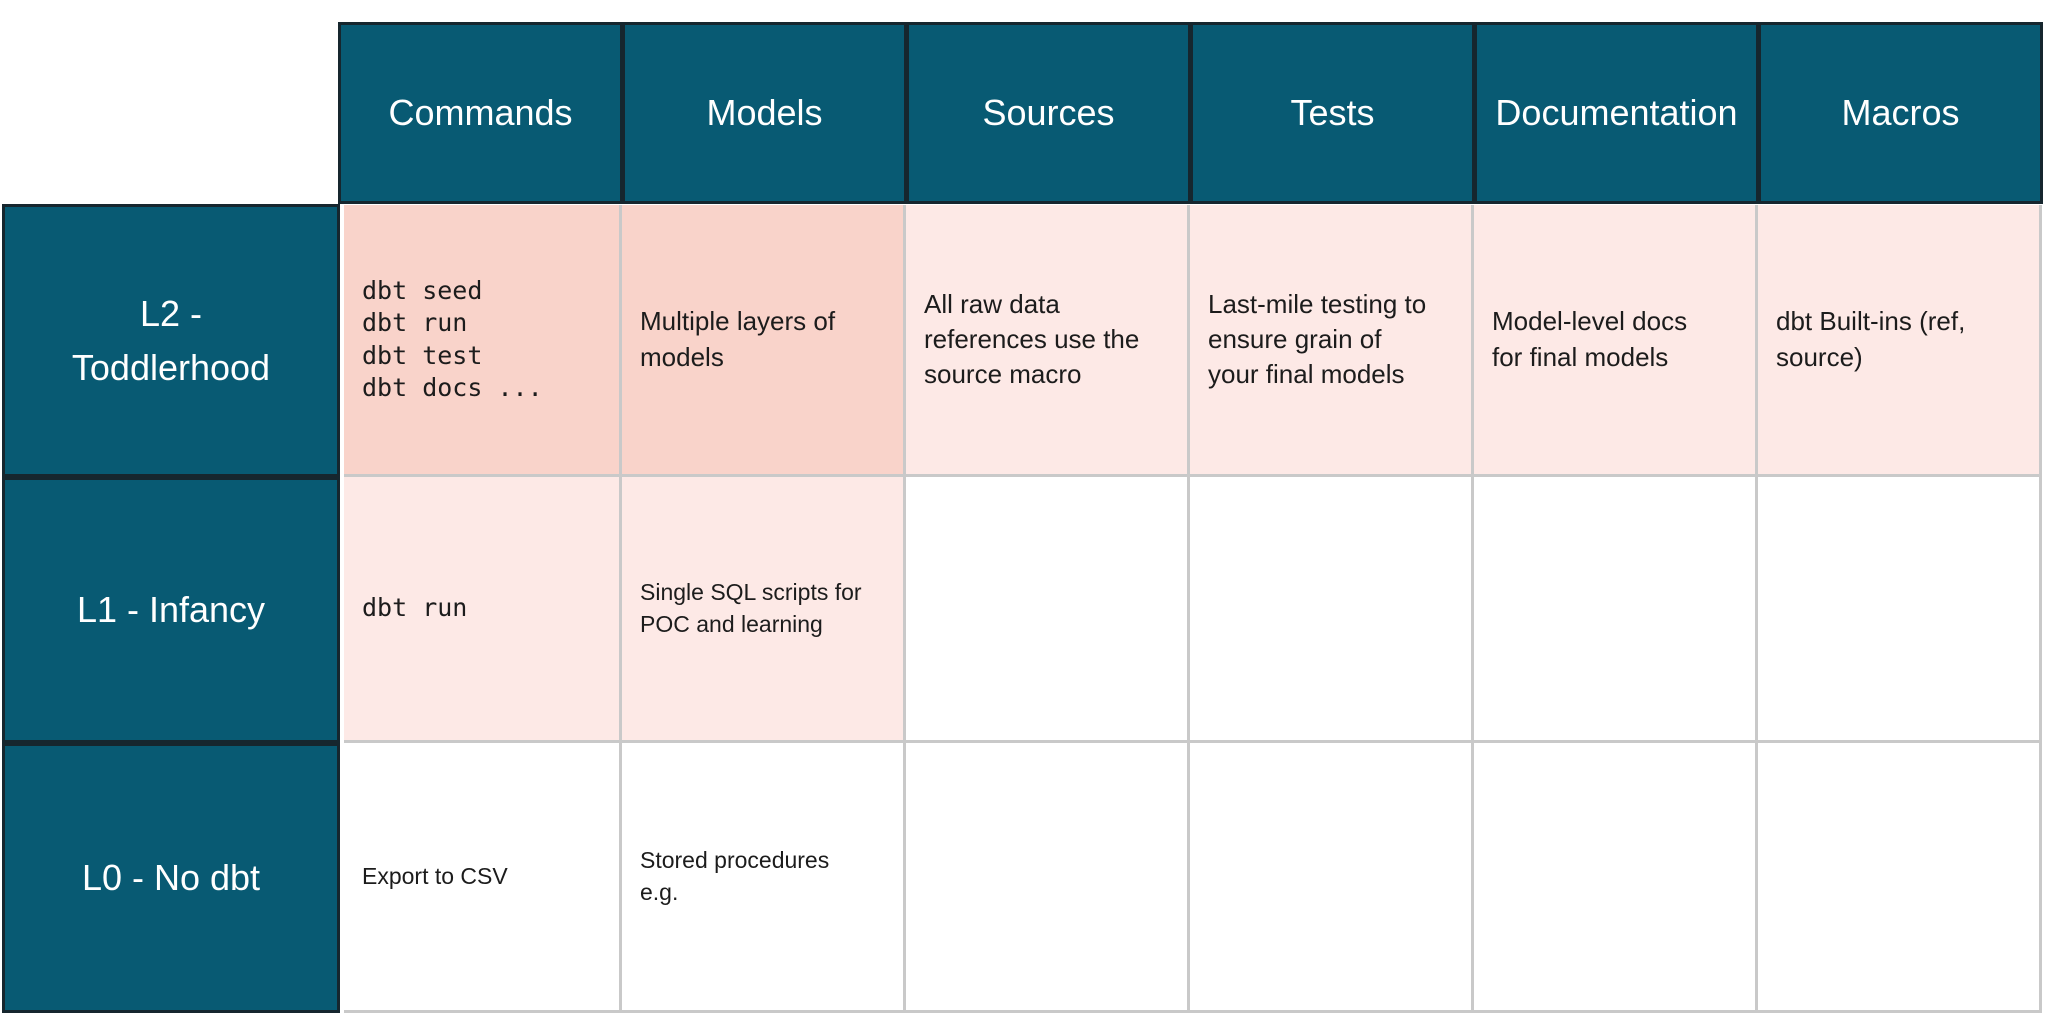  Describe the element at coordinates (1048, 878) in the screenshot. I see `cell-l0-sources` at that location.